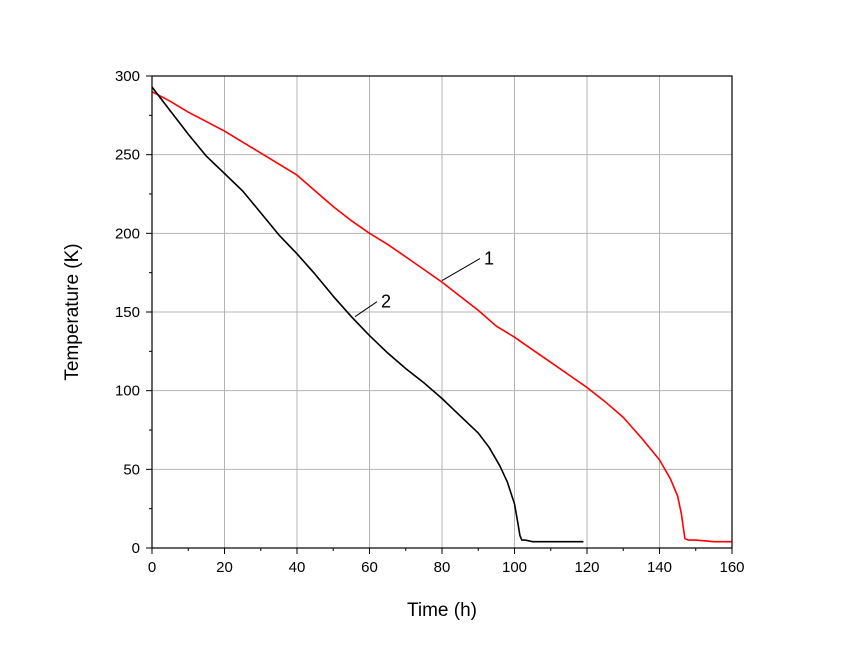 This screenshot has height=655, width=848. What do you see at coordinates (127, 312) in the screenshot?
I see `y-tick-label: 150` at bounding box center [127, 312].